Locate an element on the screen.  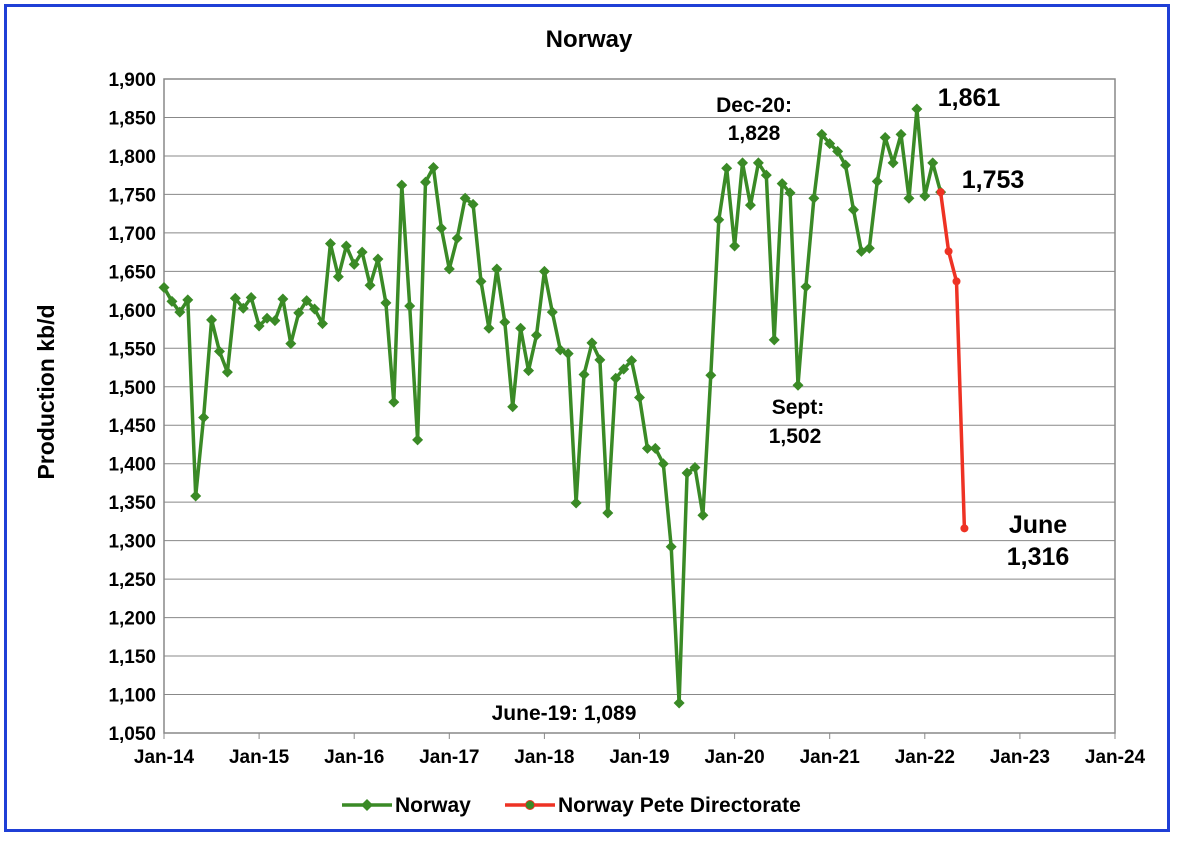
x-tick-label: Jan-14 is located at coordinates (164, 757).